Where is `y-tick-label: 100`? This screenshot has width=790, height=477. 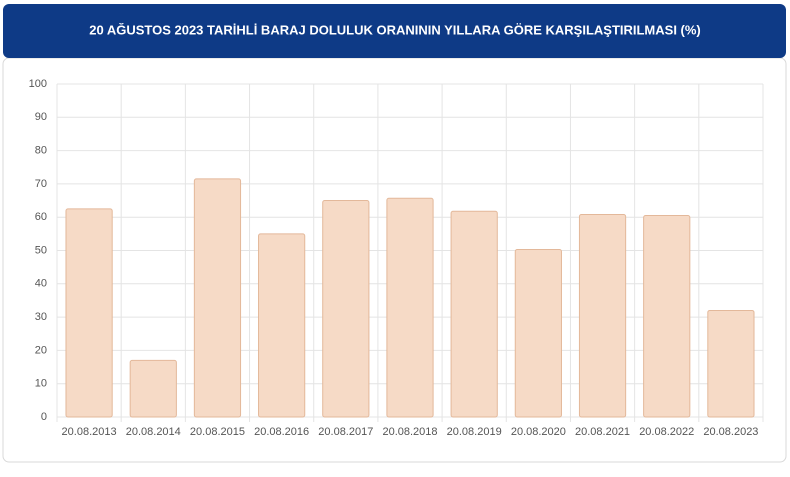 y-tick-label: 100 is located at coordinates (38, 84).